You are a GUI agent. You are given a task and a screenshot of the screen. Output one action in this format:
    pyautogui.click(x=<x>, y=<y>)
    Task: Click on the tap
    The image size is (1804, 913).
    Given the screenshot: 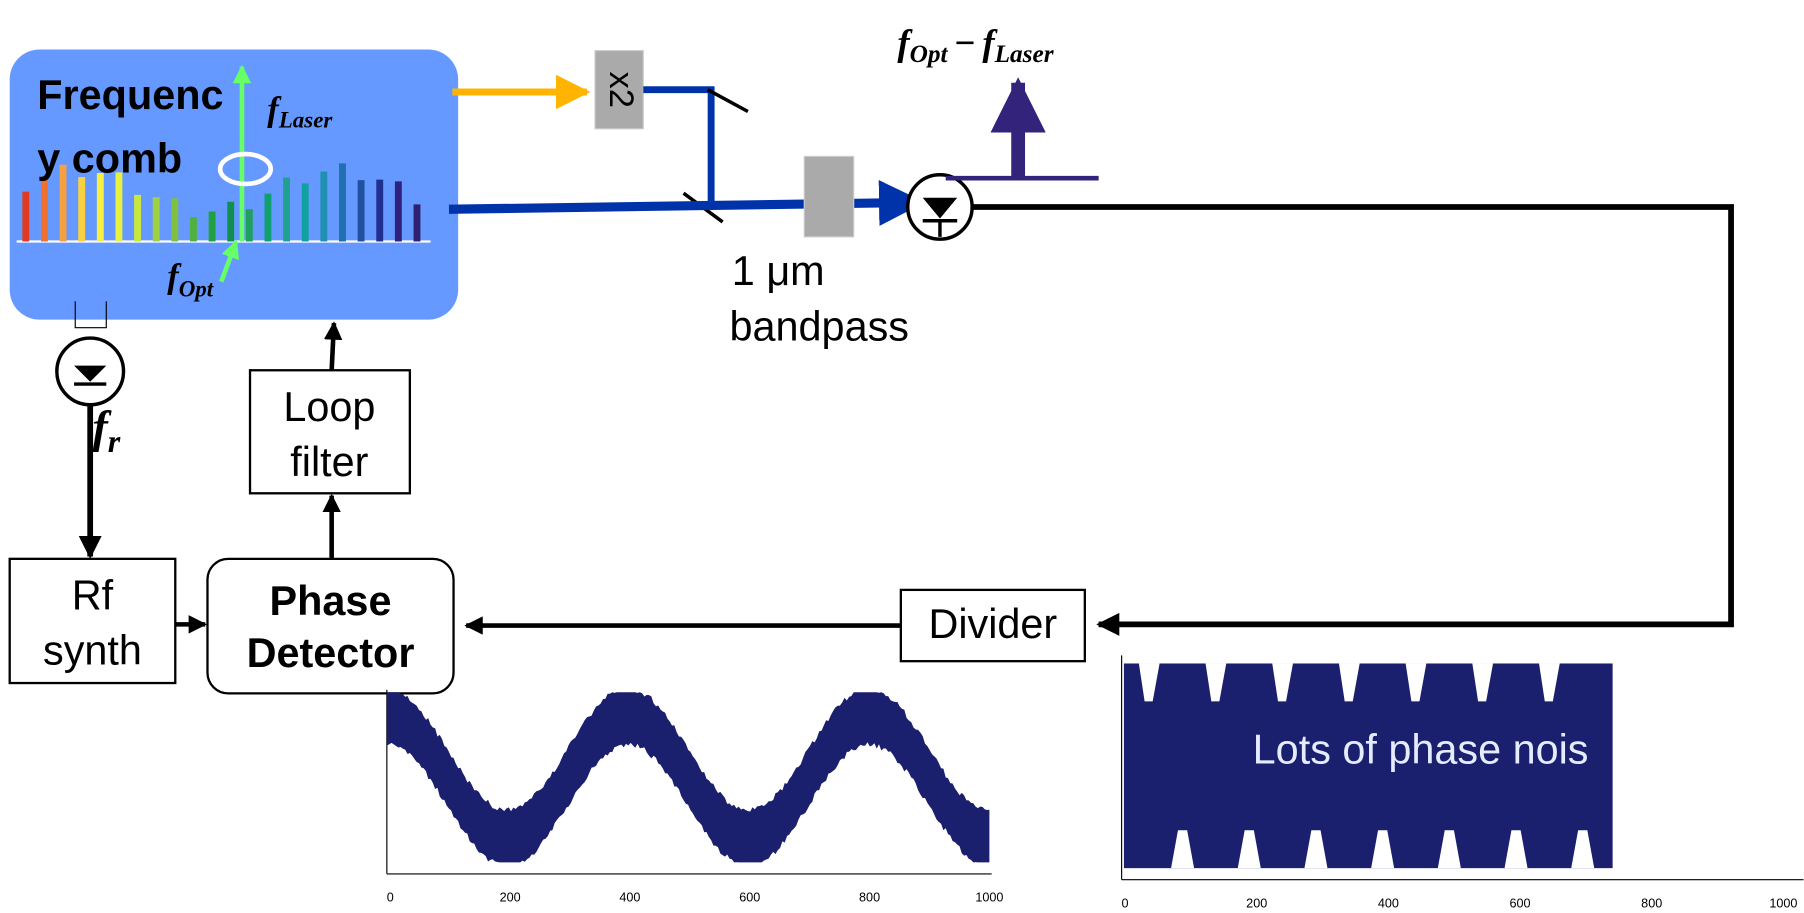 What is the action you would take?
    pyautogui.click(x=90, y=315)
    